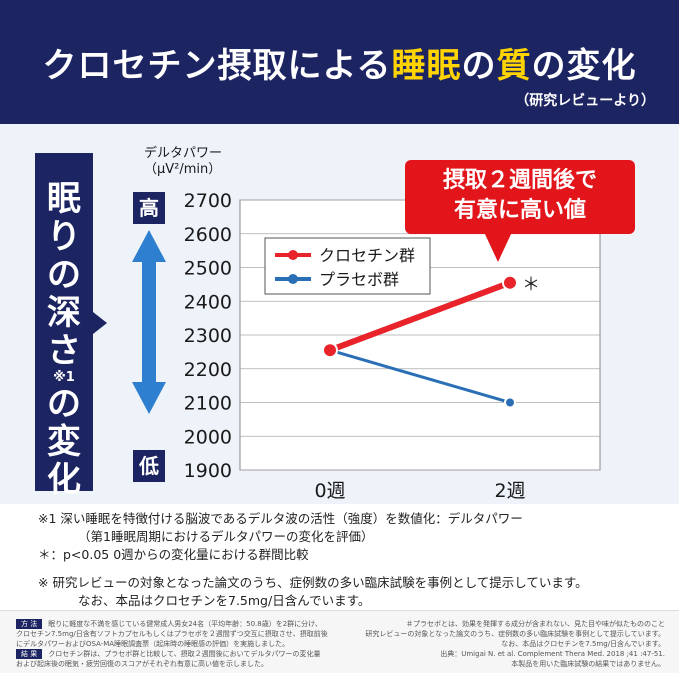 Image resolution: width=679 pixels, height=673 pixels. What do you see at coordinates (583, 644) in the screenshot?
I see `note-text: なお、本品はクロセチンを7.5mg/日含んでいます。` at bounding box center [583, 644].